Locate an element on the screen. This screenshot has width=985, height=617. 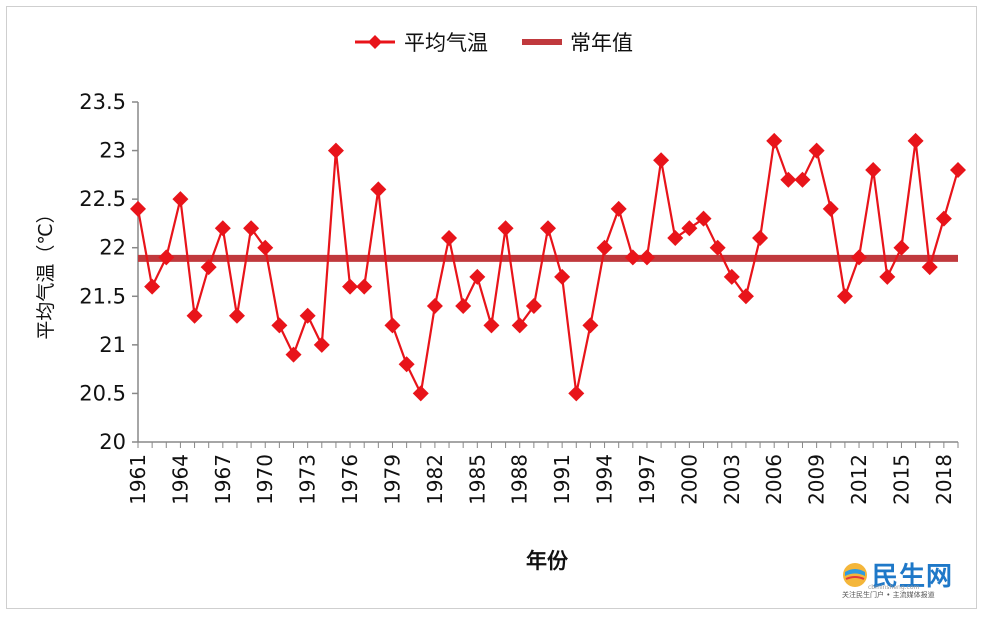
x-tick-label: 1961 is located at coordinates (138, 479).